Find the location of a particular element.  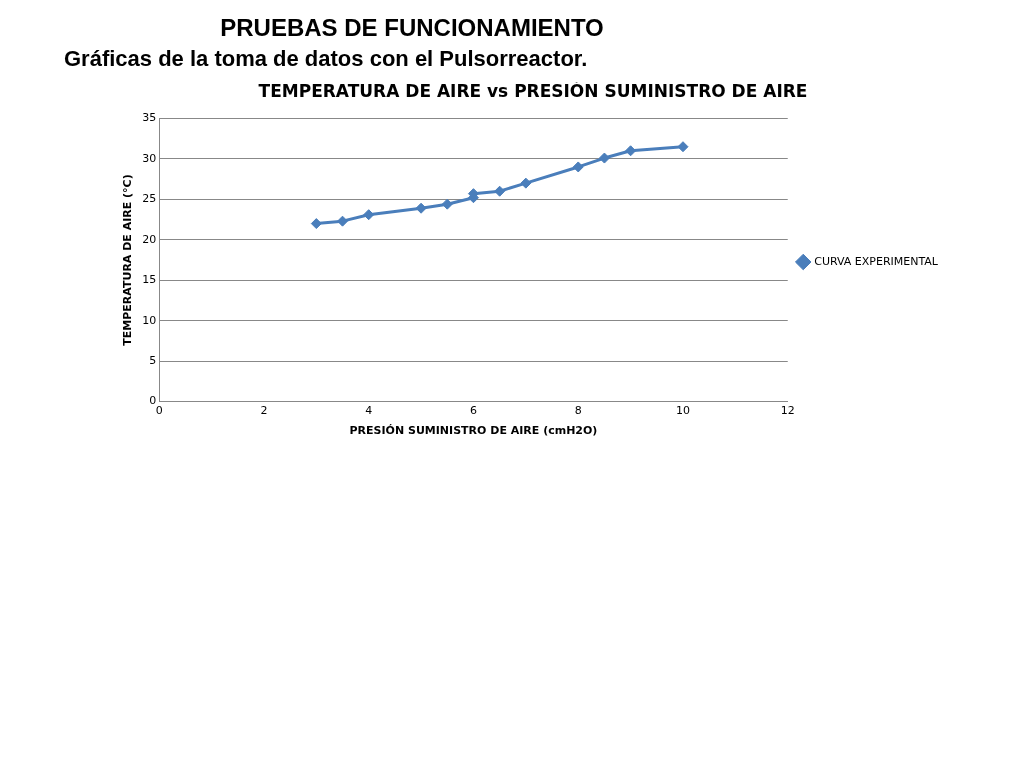

legend-label: CURVA EXPERIMENTAL is located at coordinates (876, 261).